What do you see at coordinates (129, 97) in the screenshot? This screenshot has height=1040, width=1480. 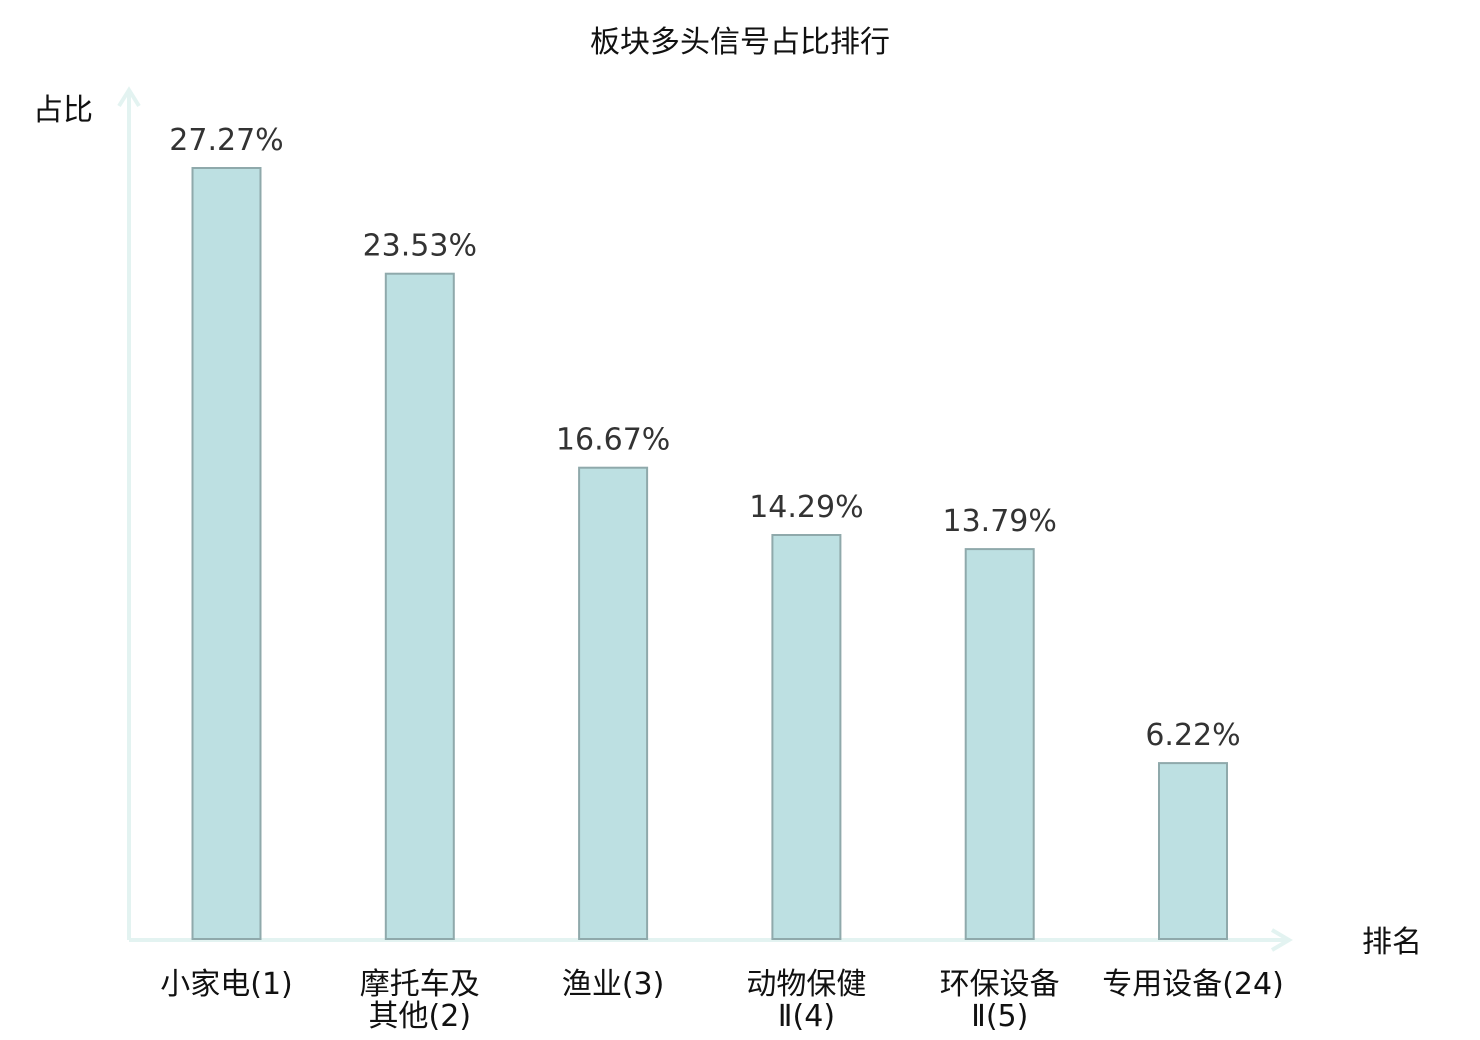 I see `y-axis-arrow` at bounding box center [129, 97].